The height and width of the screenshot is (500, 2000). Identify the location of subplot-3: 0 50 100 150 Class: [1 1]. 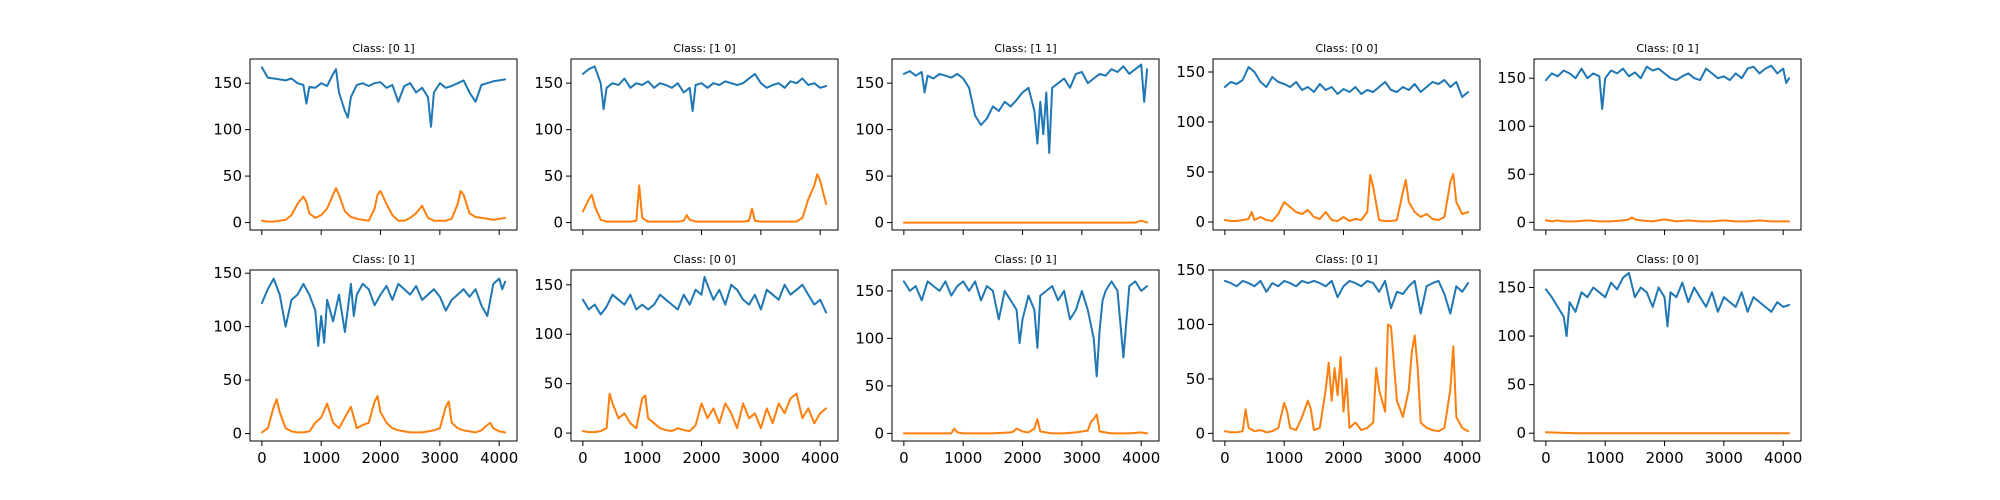
(1007, 138).